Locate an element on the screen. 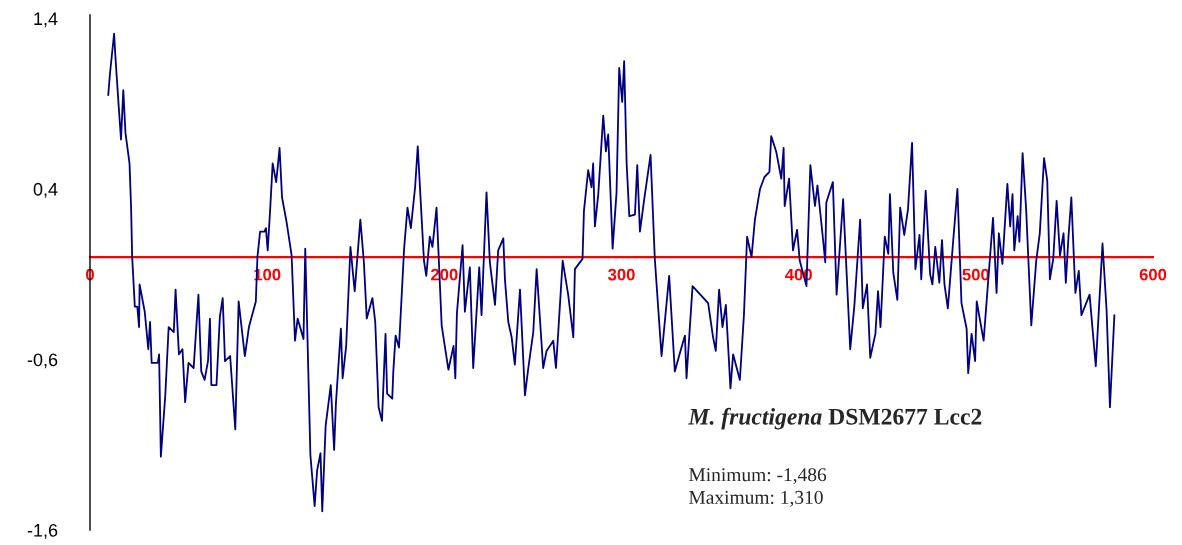  y-tick-label: 1,4 is located at coordinates (46, 20).